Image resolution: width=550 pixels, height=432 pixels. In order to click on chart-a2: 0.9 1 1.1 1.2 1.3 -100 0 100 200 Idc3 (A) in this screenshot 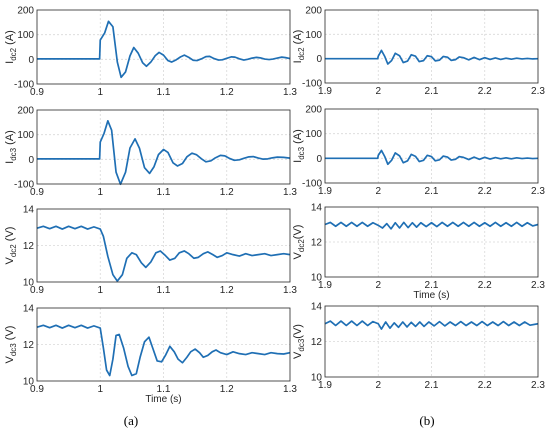, I will do `click(150, 152)`.